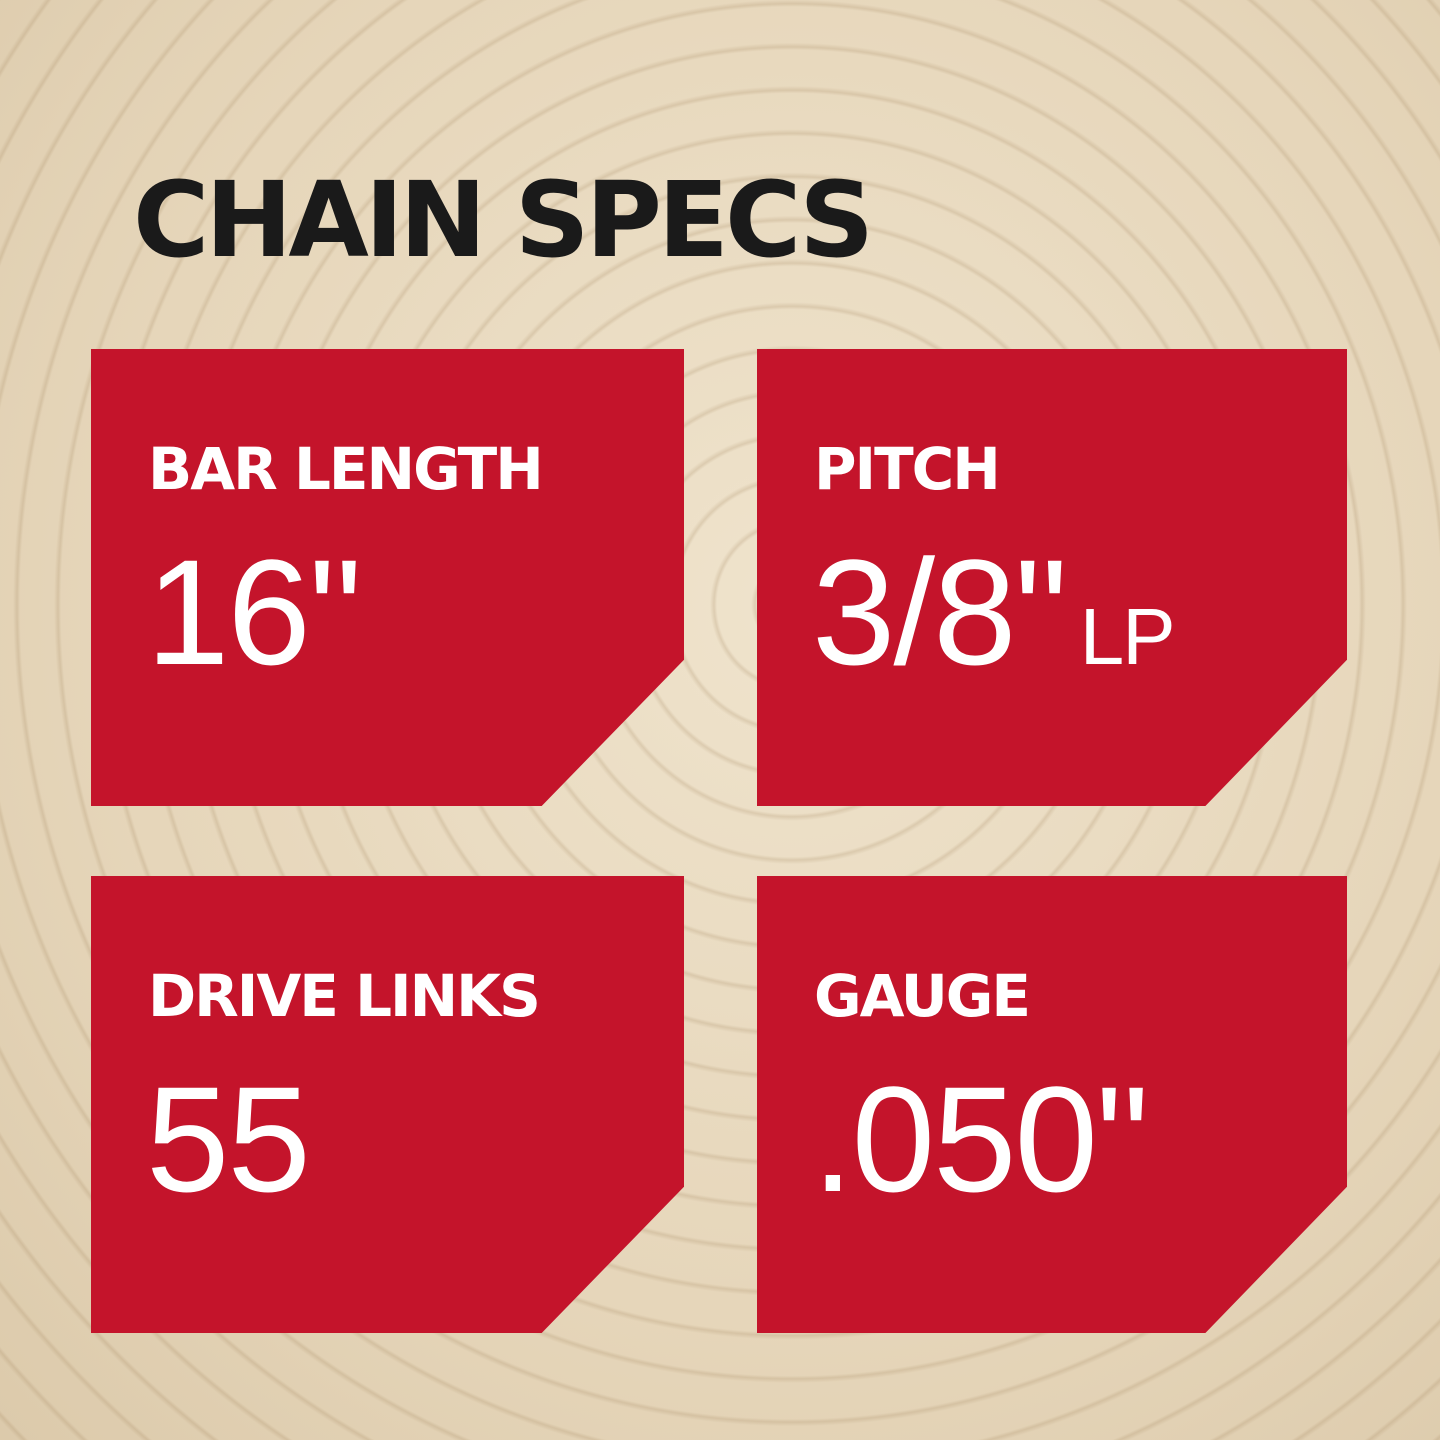  I want to click on spec-value: 16", so click(254, 612).